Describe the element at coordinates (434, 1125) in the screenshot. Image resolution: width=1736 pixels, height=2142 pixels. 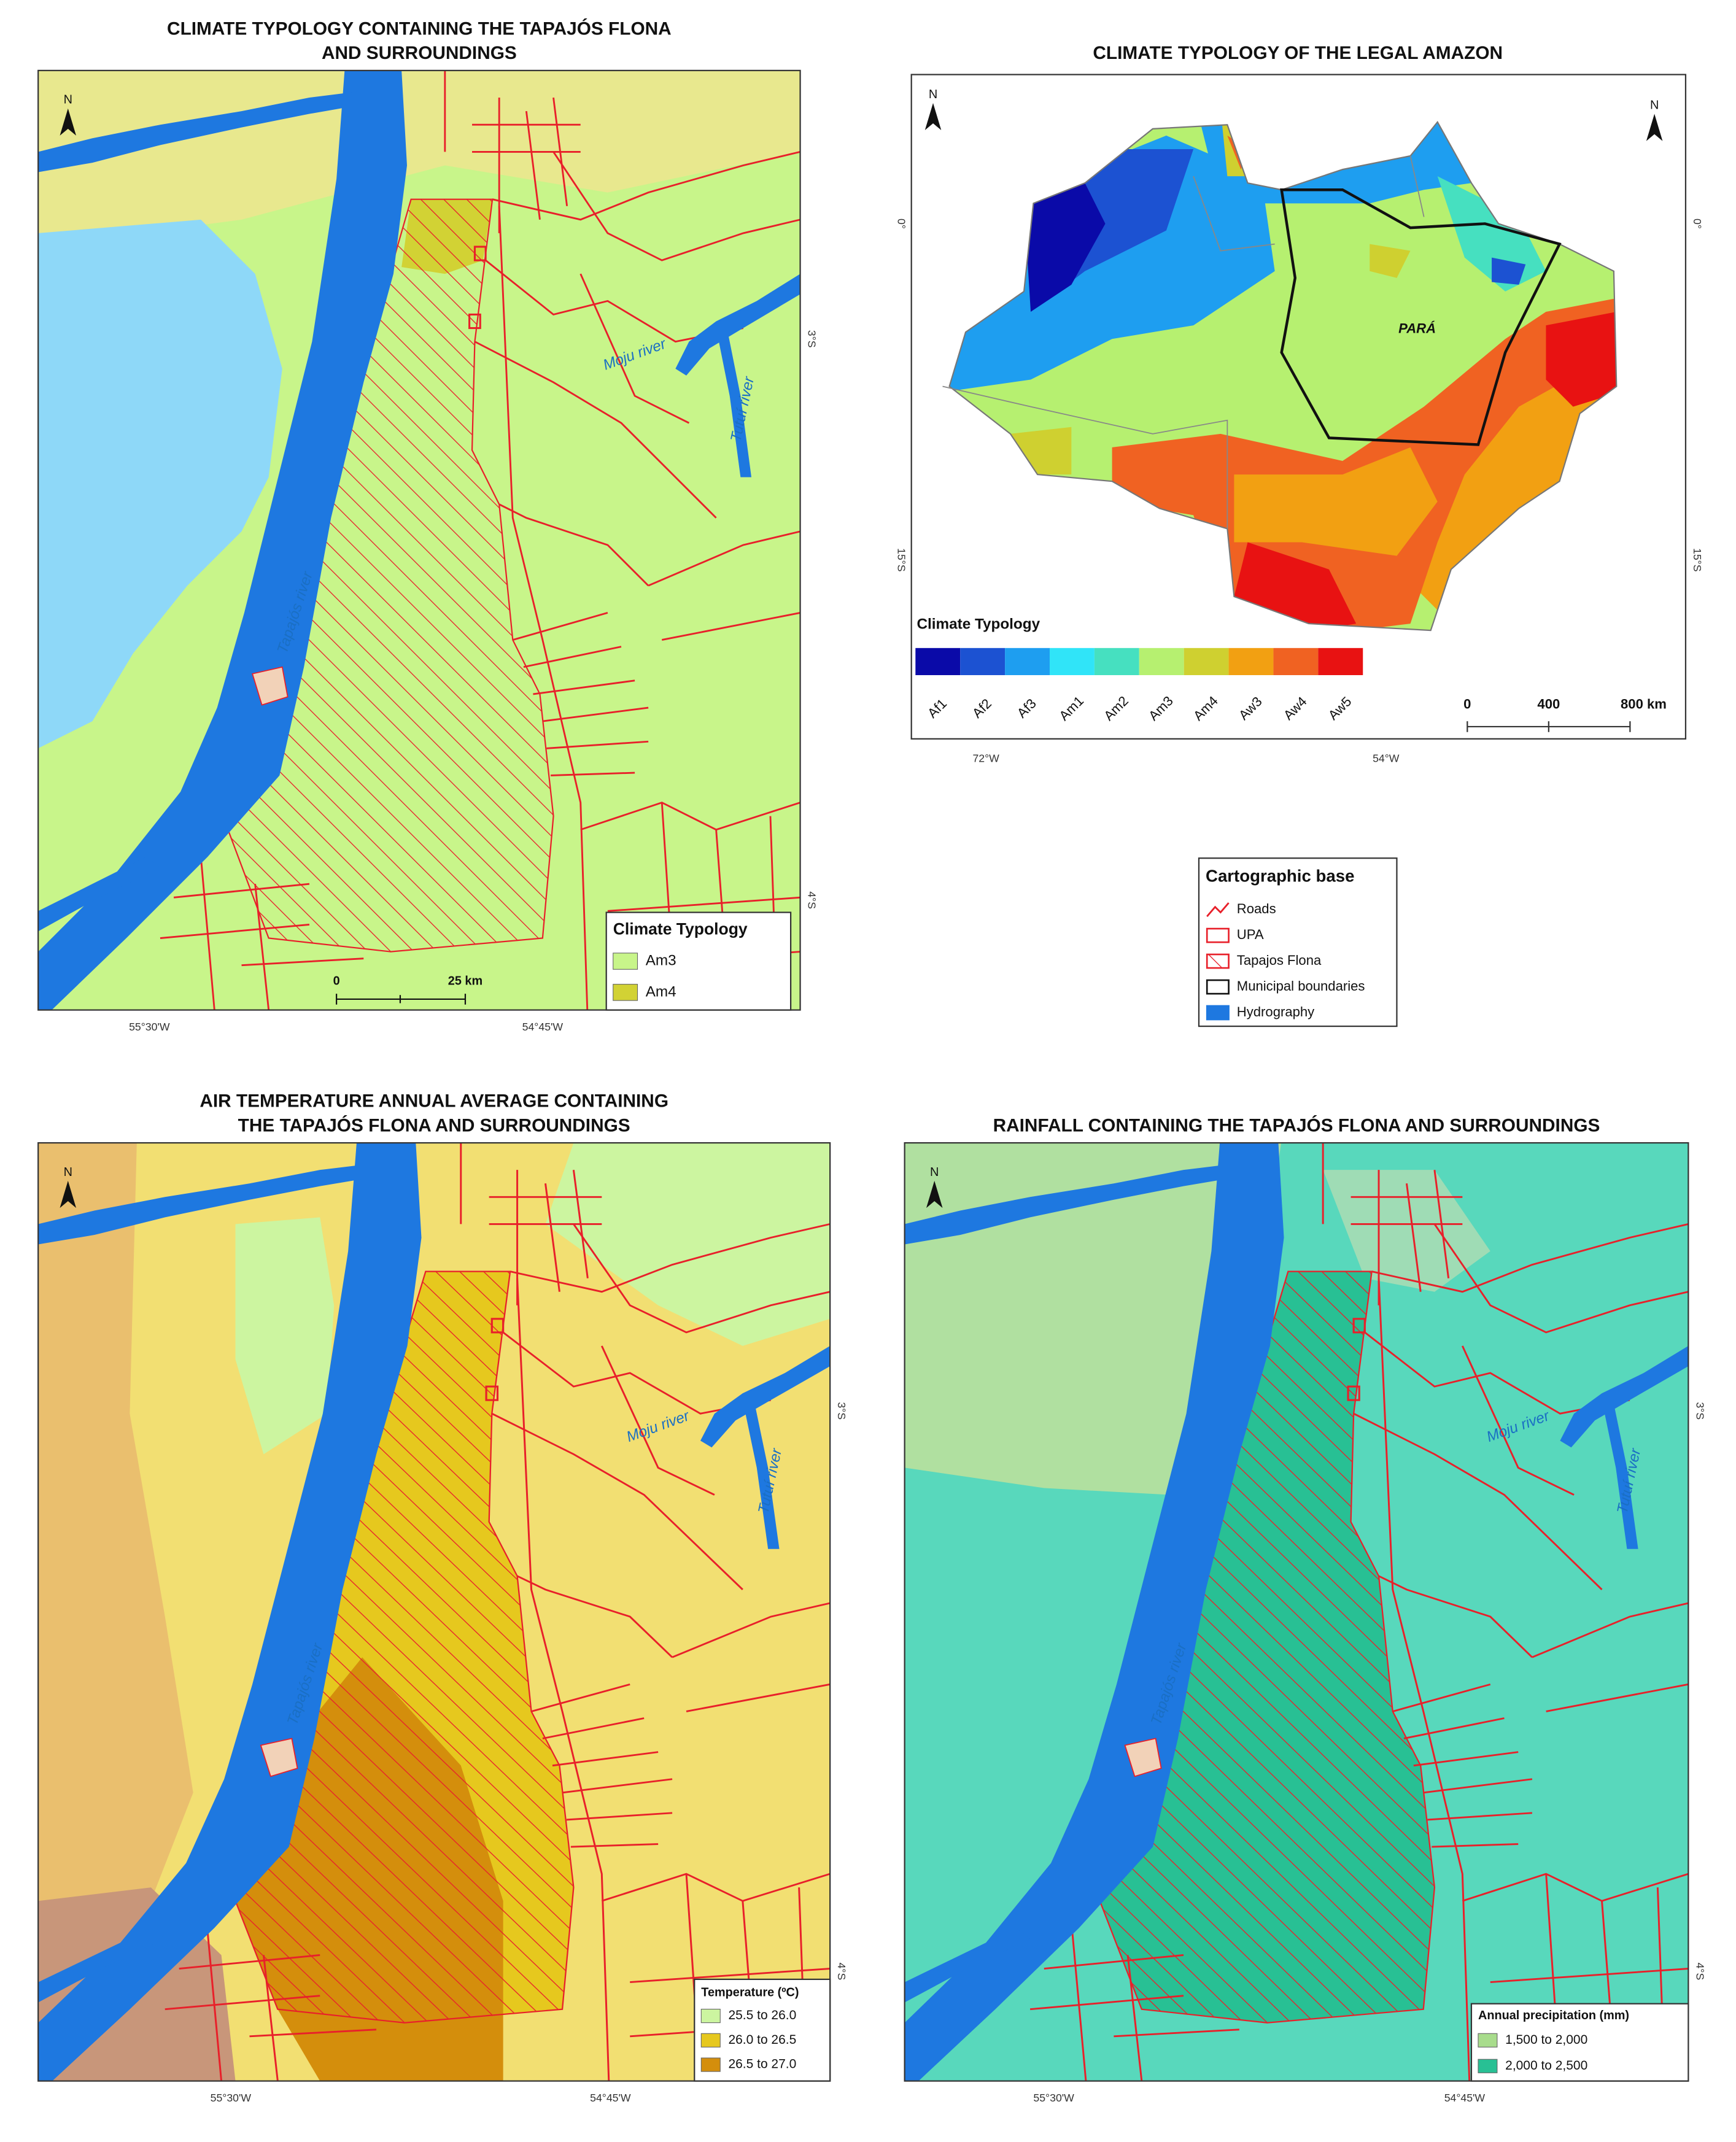
I see `map-title: THE TAPAJÓS FLONA AND SURROUNDINGS` at that location.